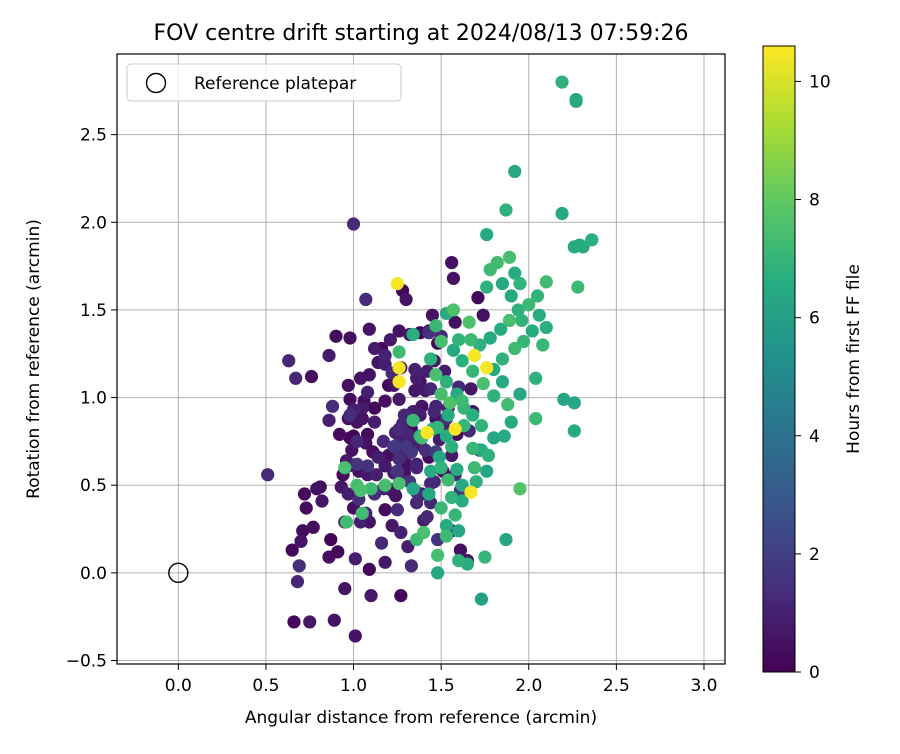  Describe the element at coordinates (814, 555) in the screenshot. I see `colorbar-tick-label: 2` at that location.